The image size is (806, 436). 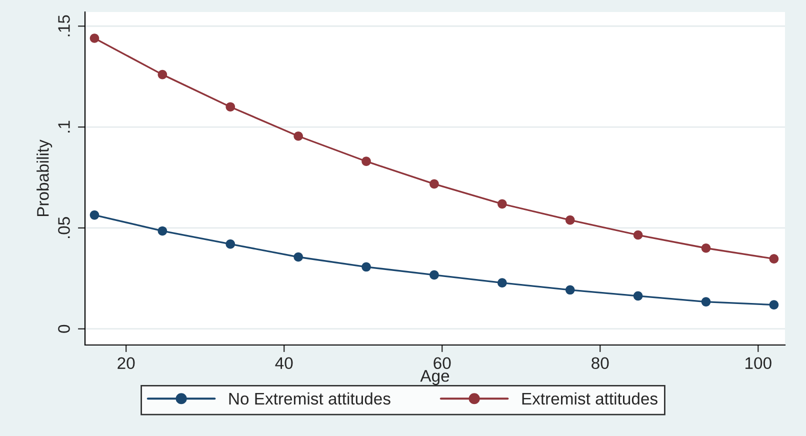 What do you see at coordinates (64, 25) in the screenshot?
I see `y-tick-label: .15` at bounding box center [64, 25].